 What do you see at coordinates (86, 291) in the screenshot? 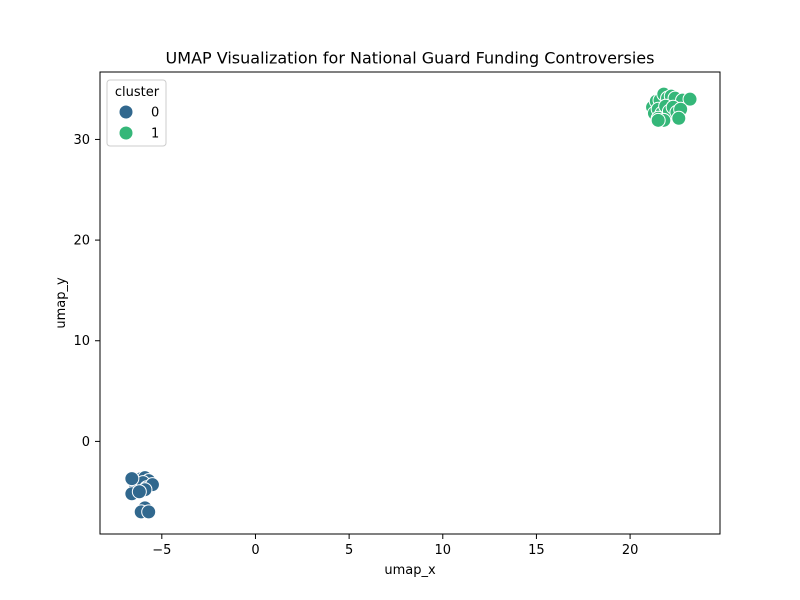
I see `y-axis-ticks: 0 10 20 30` at bounding box center [86, 291].